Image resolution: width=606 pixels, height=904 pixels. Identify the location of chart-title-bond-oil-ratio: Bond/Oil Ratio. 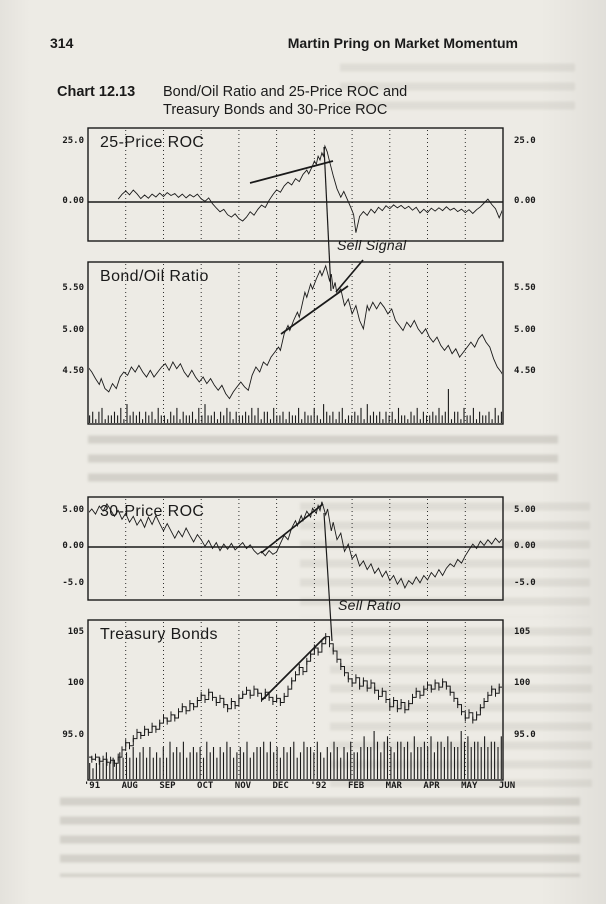
(154, 276).